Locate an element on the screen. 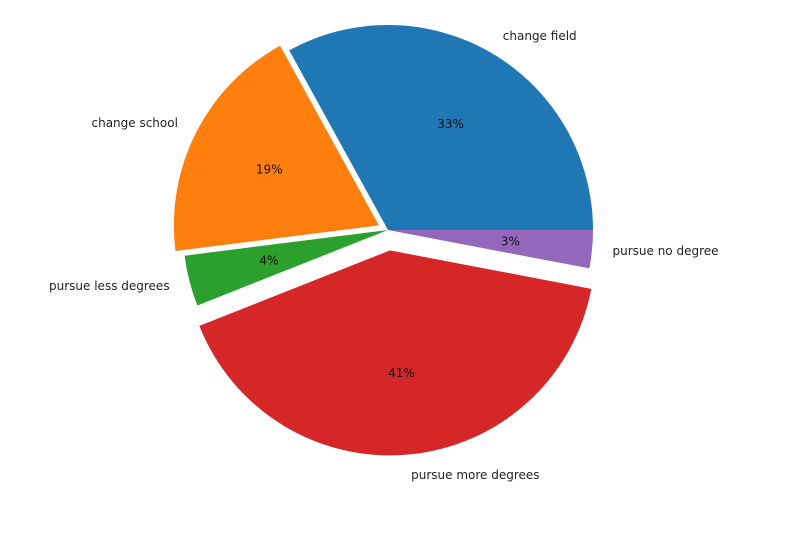 The height and width of the screenshot is (556, 788). slice-label: change school is located at coordinates (134, 123).